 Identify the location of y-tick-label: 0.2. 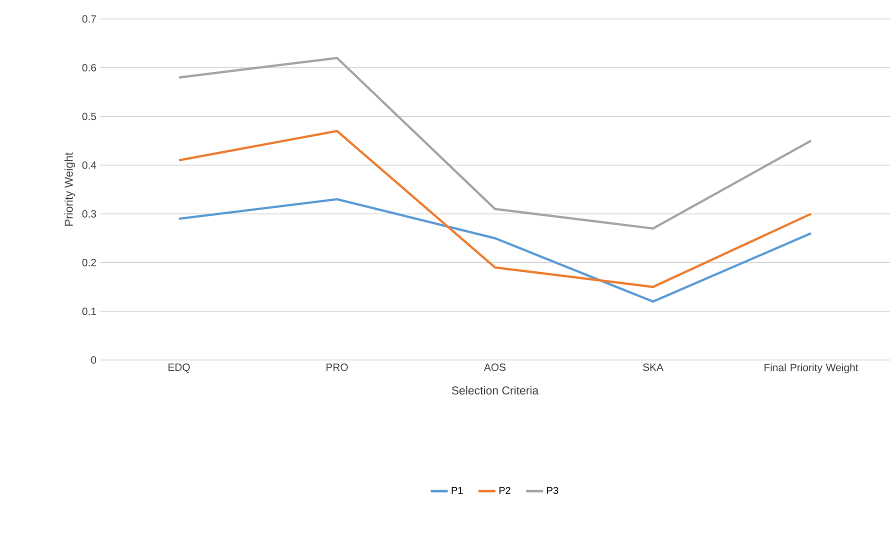
(89, 262).